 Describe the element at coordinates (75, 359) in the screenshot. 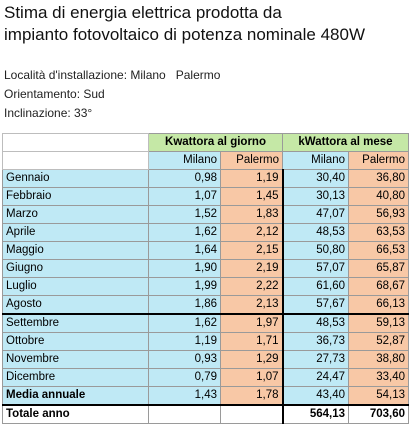

I see `month-label: Novembre` at that location.